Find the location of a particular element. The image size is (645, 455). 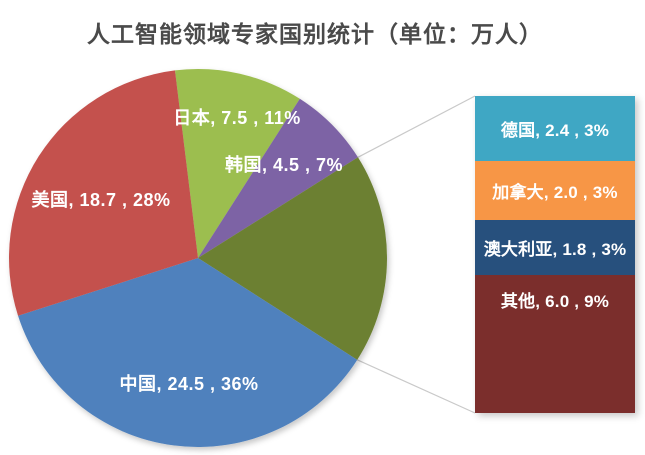

connector-line-bottom is located at coordinates (416, 386).